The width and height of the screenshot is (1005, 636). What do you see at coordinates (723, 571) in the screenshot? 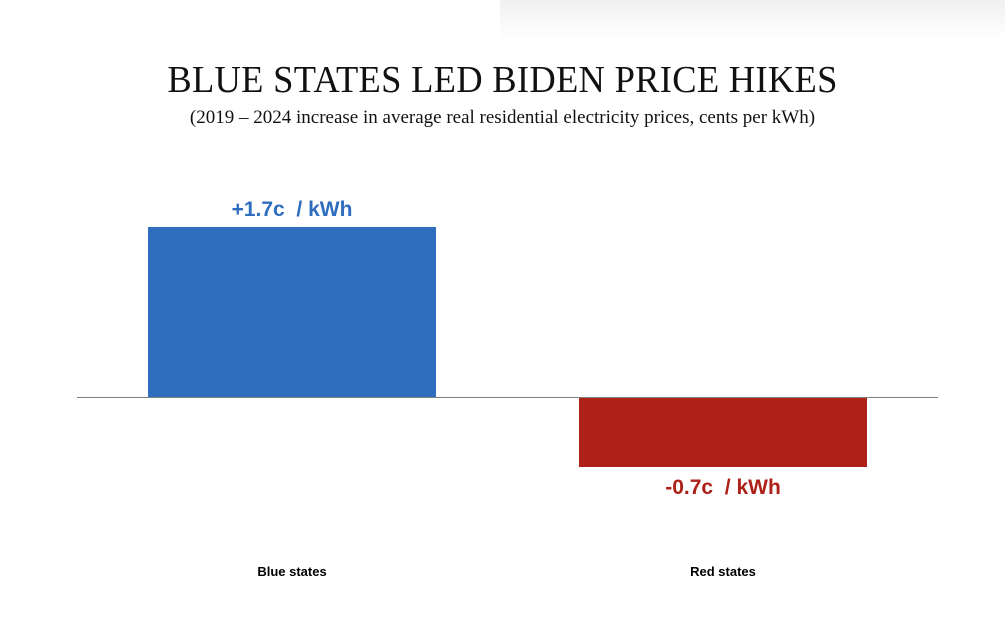
I see `category-label-red-states: Red states` at bounding box center [723, 571].